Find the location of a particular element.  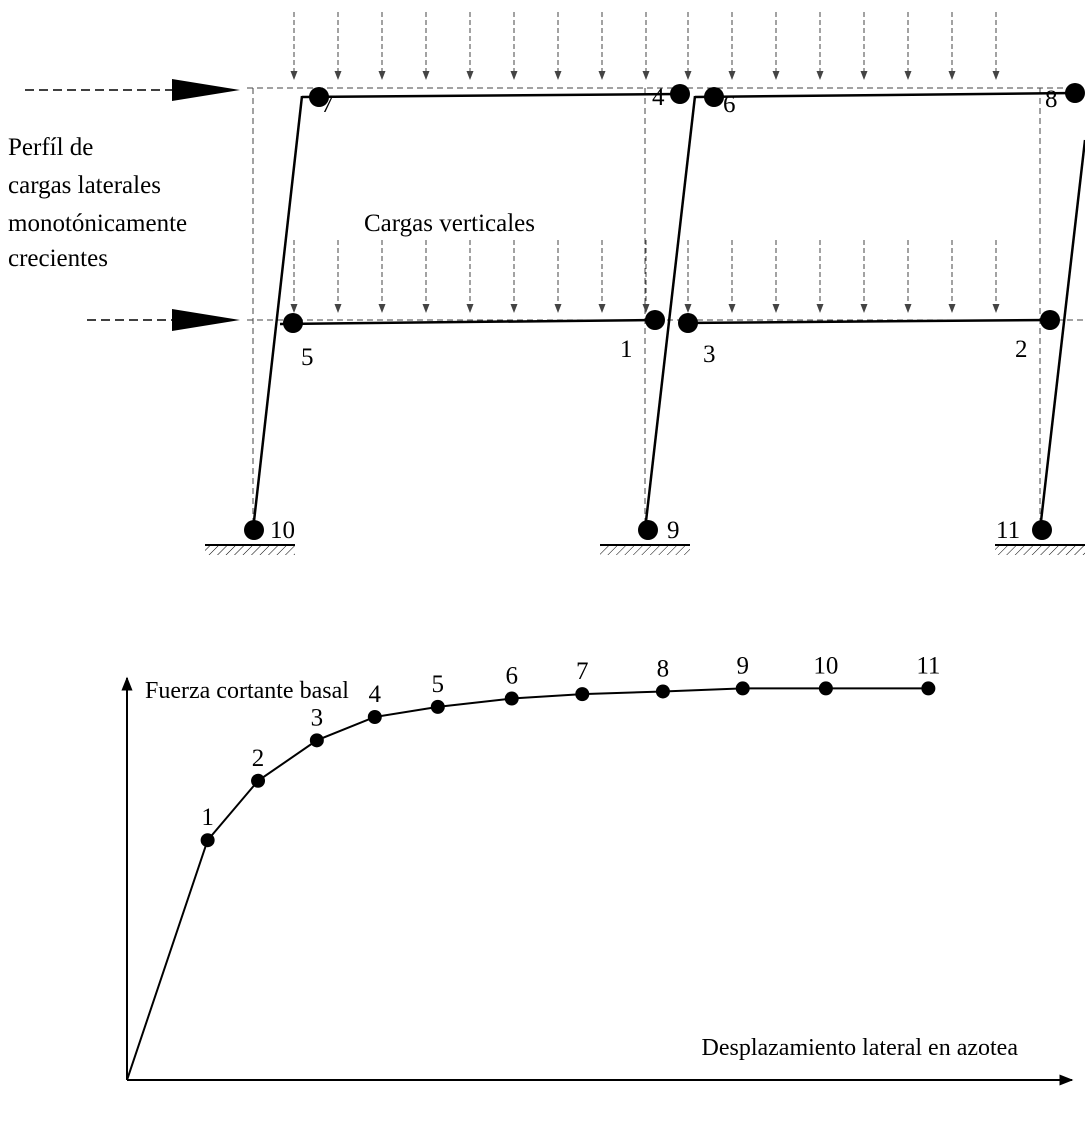

hinge-label-5: 5 is located at coordinates (307, 357).